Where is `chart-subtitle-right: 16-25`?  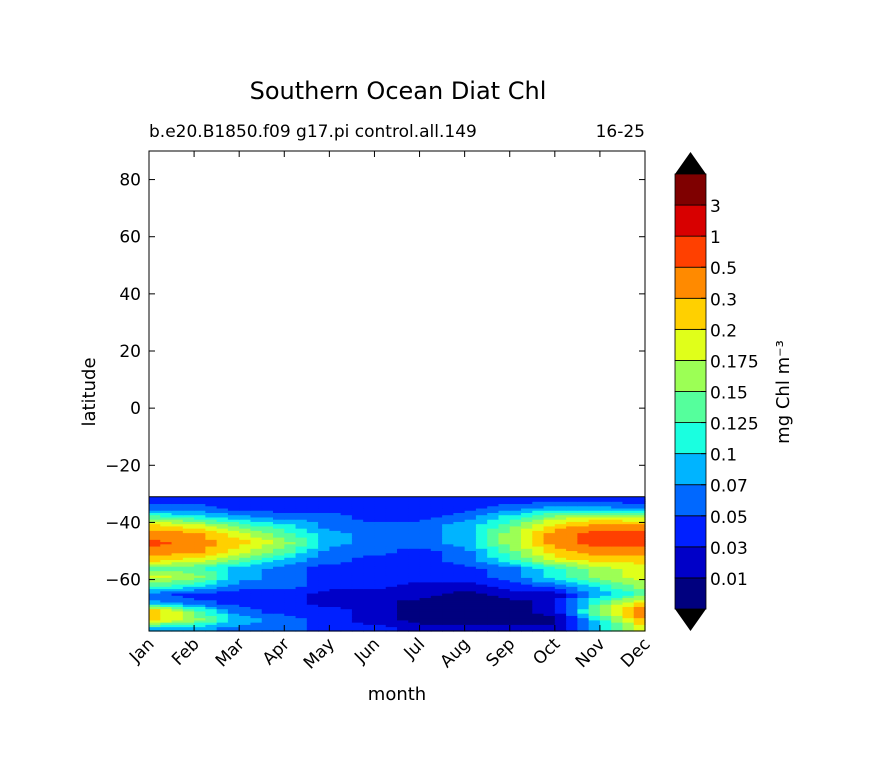 chart-subtitle-right: 16-25 is located at coordinates (620, 132).